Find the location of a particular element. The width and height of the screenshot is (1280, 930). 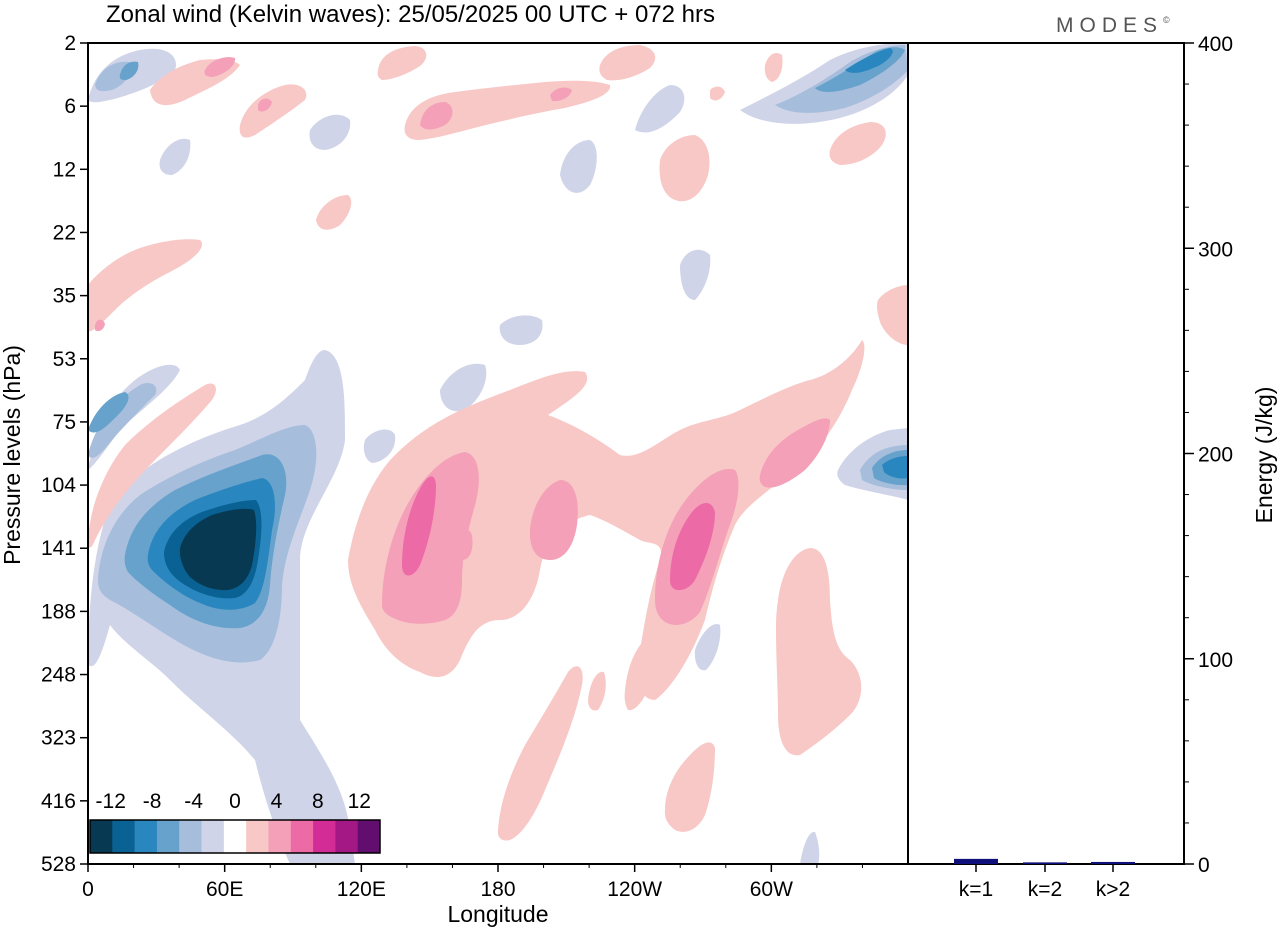

colorbar-label: -8 is located at coordinates (152, 801).